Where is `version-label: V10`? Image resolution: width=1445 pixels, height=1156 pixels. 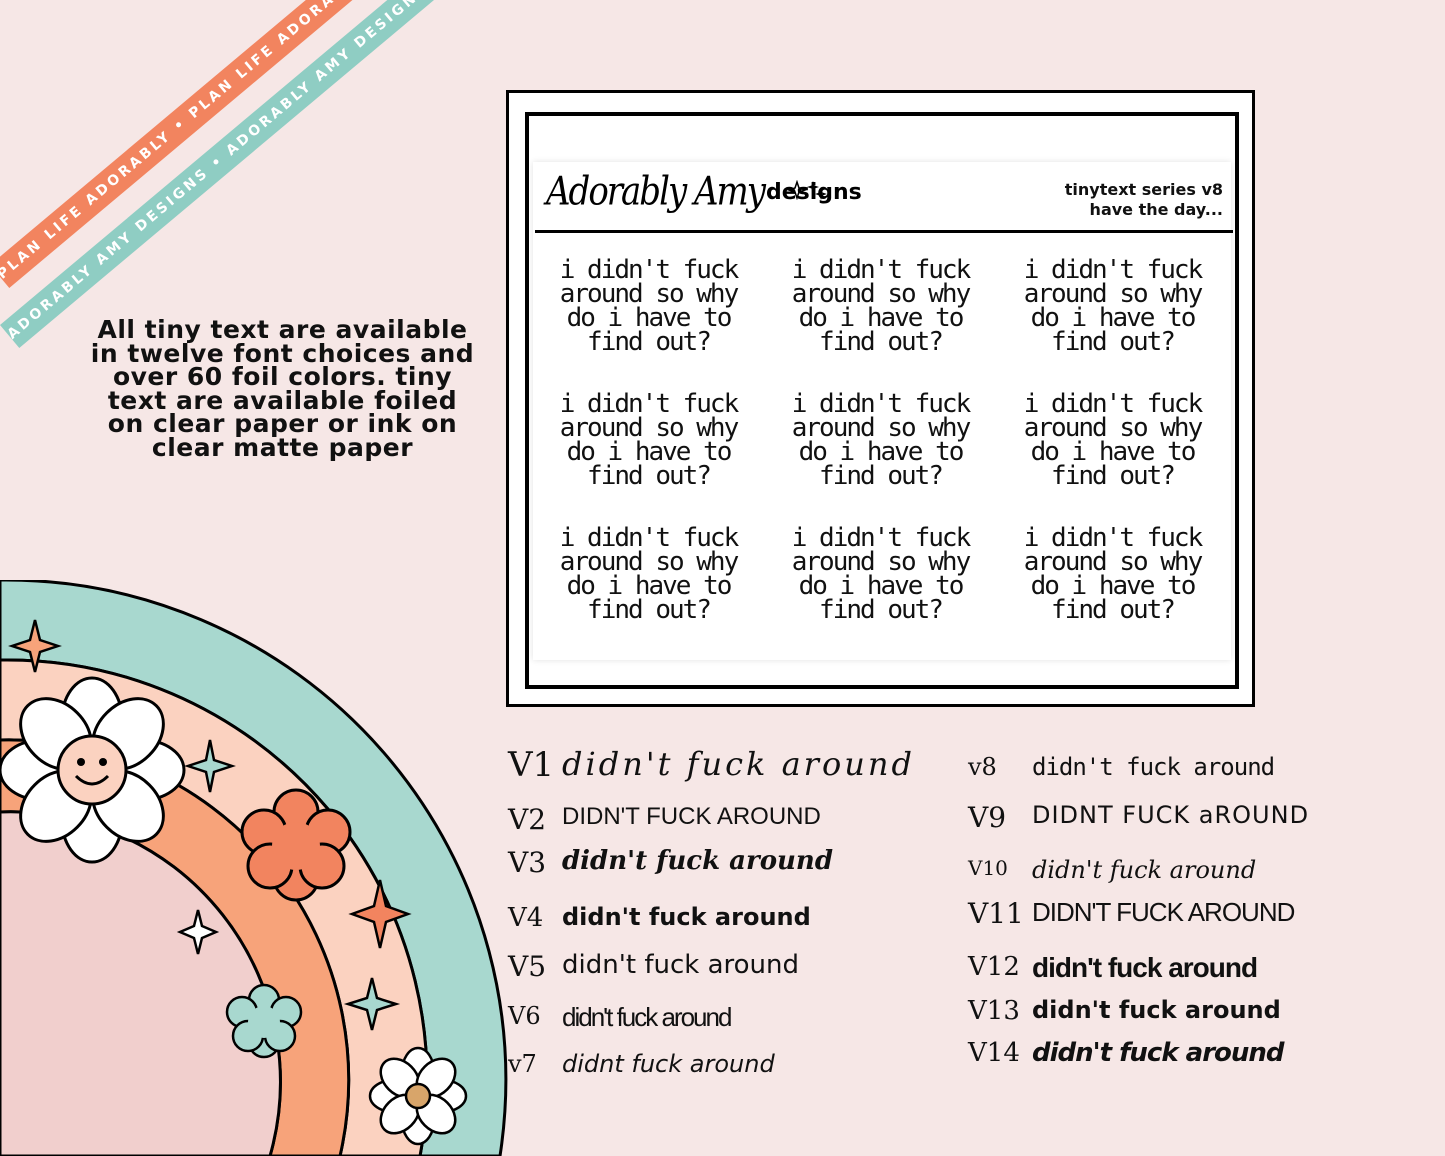 version-label: V10 is located at coordinates (988, 868).